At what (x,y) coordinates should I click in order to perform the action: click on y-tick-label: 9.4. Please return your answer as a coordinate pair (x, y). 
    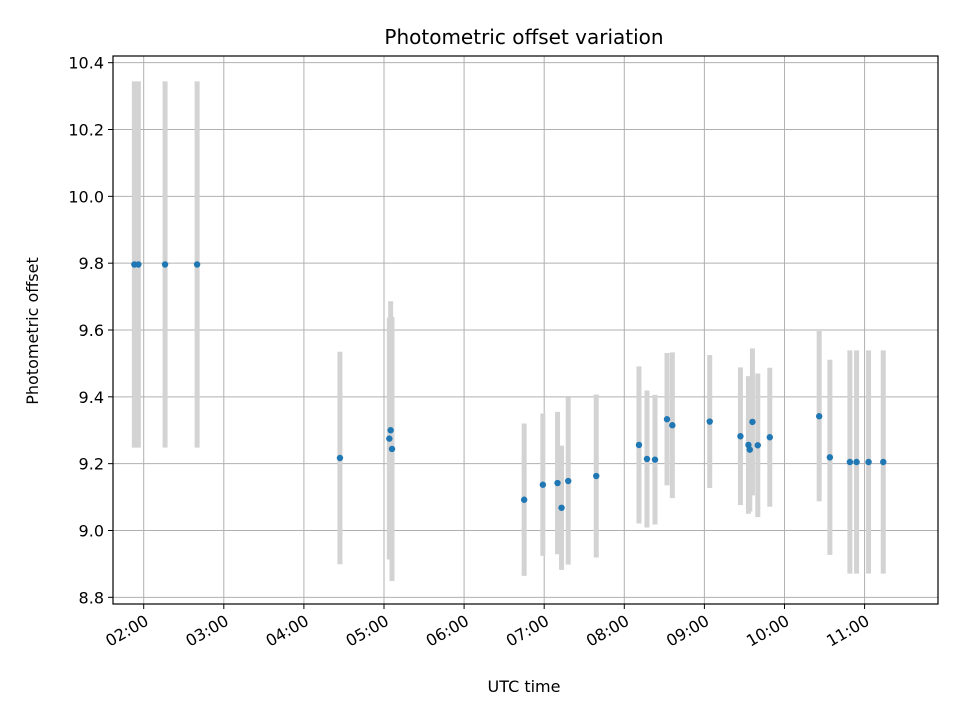
    Looking at the image, I should click on (91, 397).